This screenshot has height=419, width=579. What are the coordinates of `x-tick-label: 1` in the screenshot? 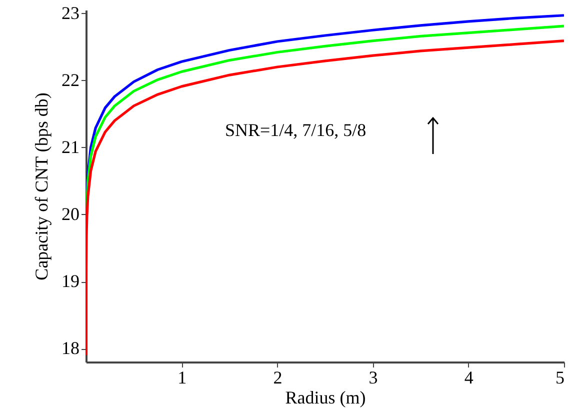 It's located at (182, 378).